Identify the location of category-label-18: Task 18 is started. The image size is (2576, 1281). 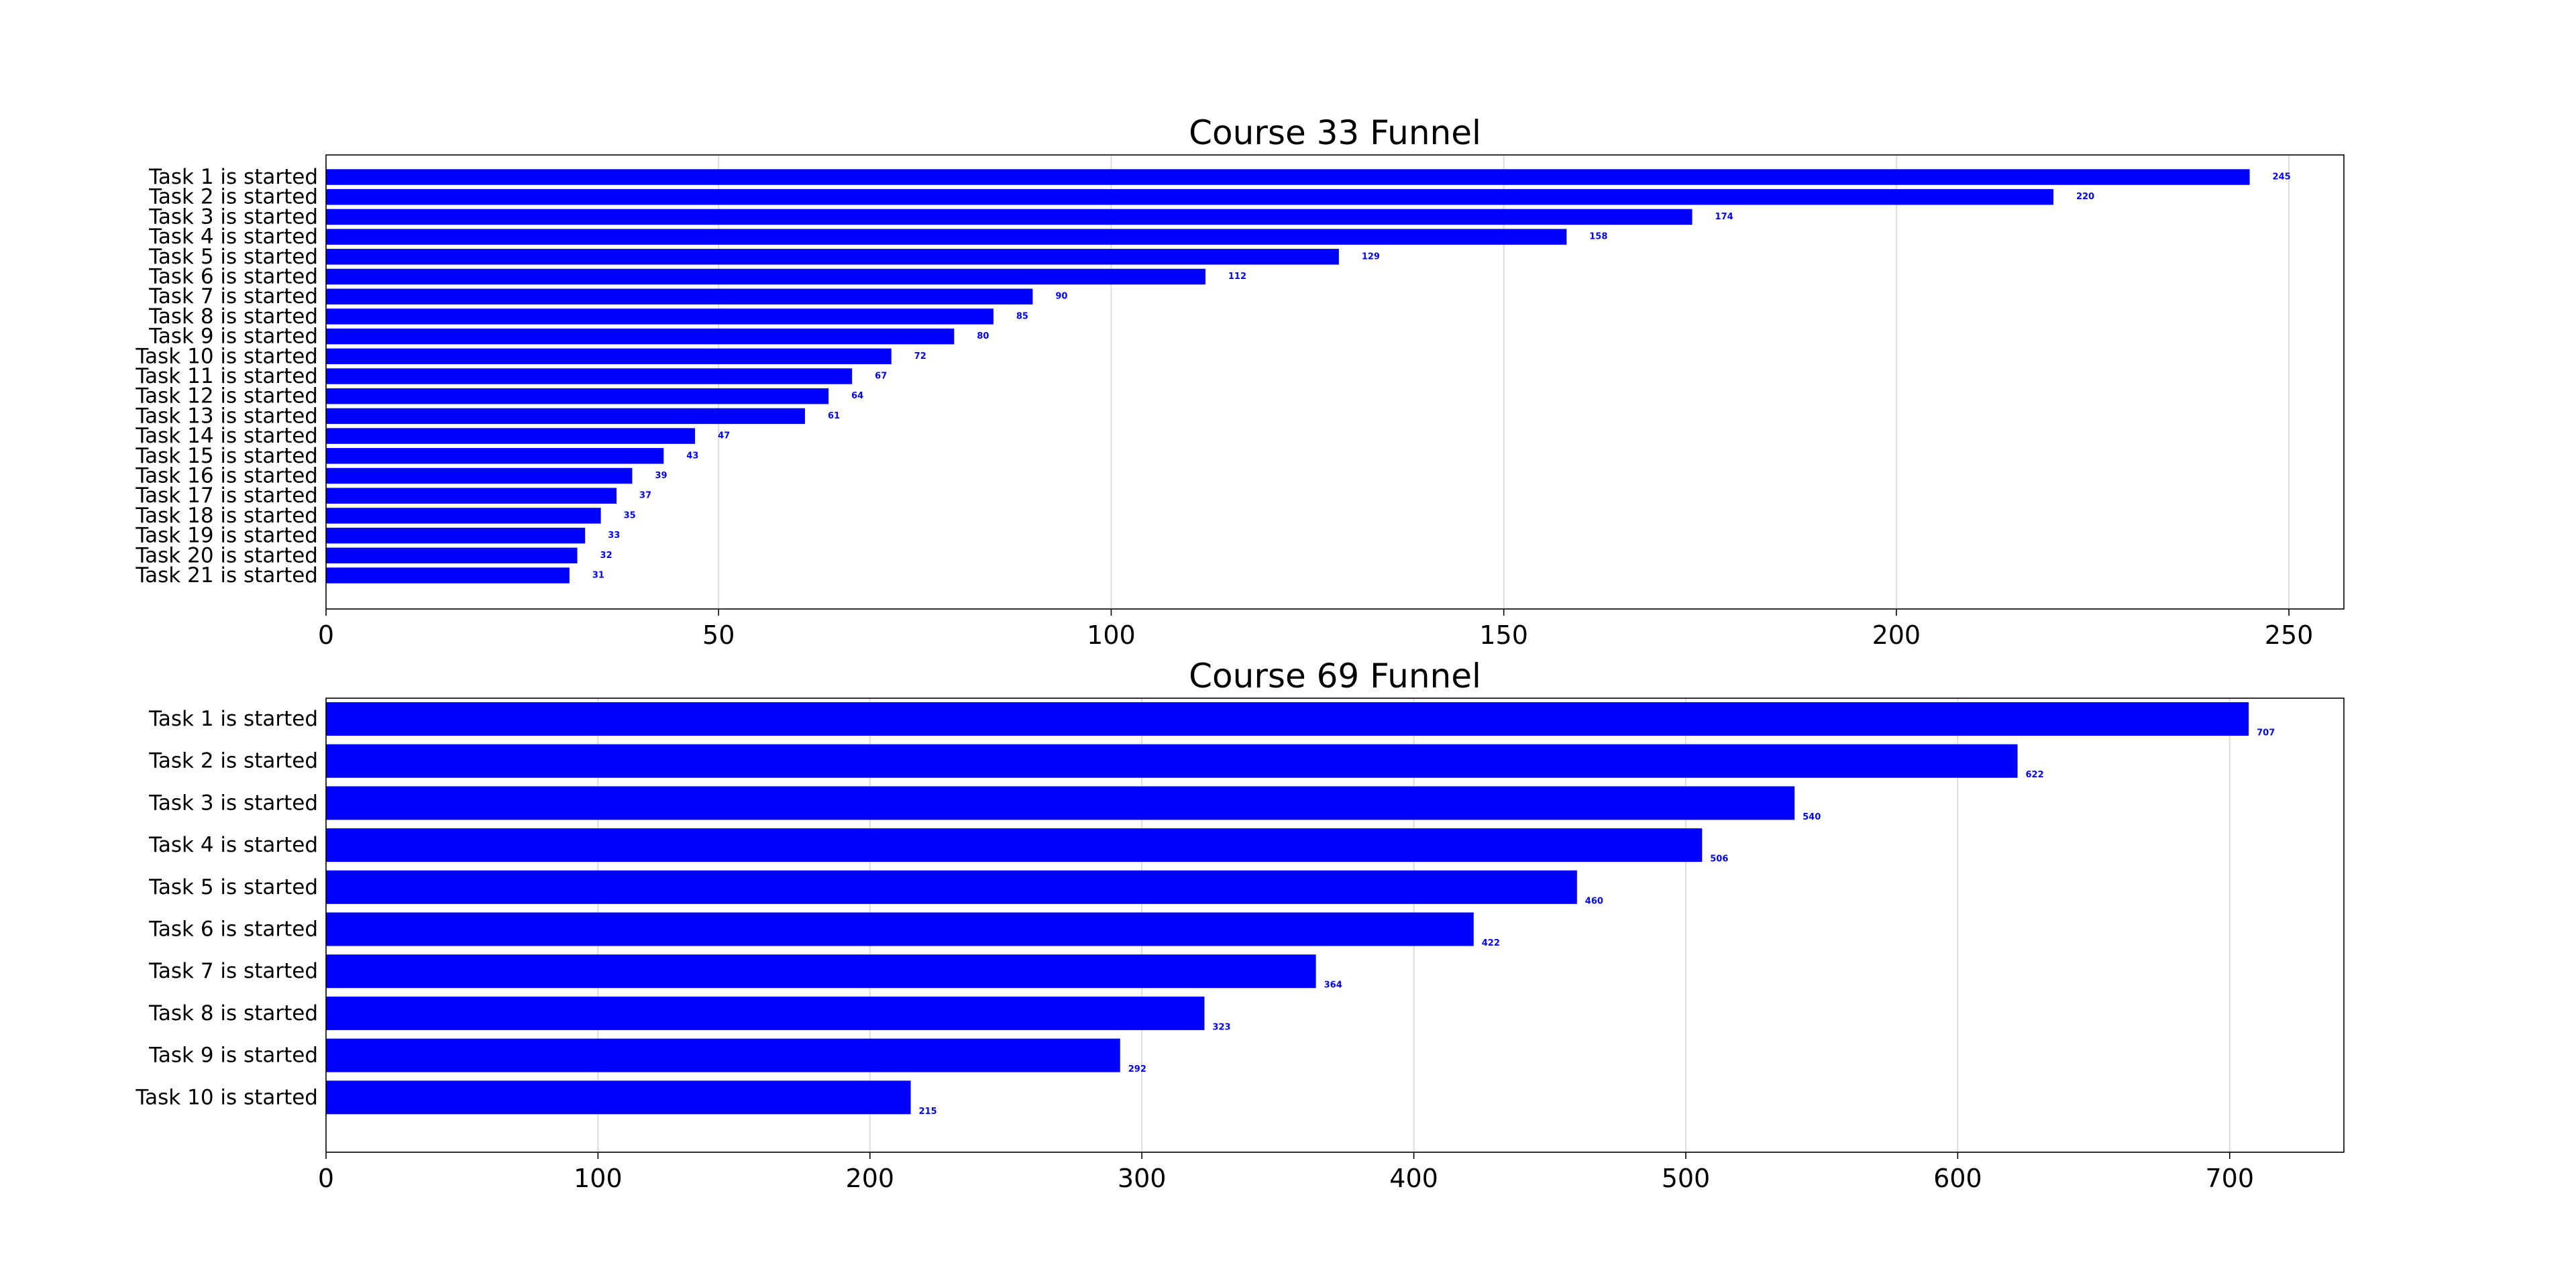
(226, 516).